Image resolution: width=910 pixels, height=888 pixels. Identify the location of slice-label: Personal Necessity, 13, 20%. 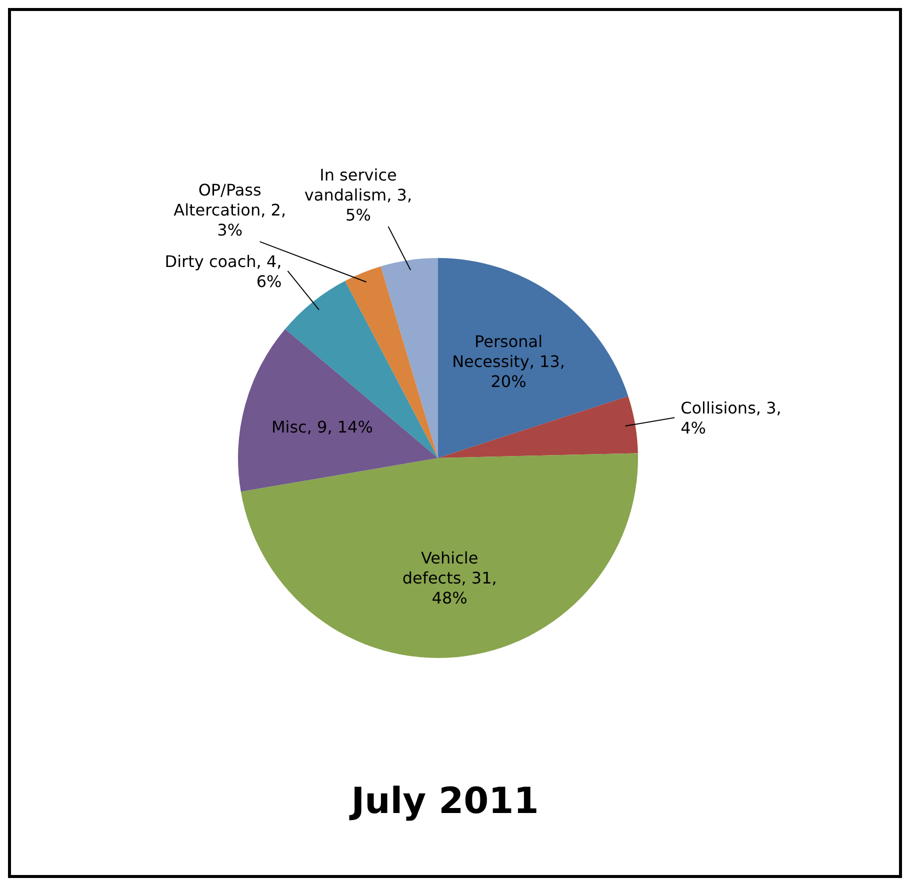
(509, 361).